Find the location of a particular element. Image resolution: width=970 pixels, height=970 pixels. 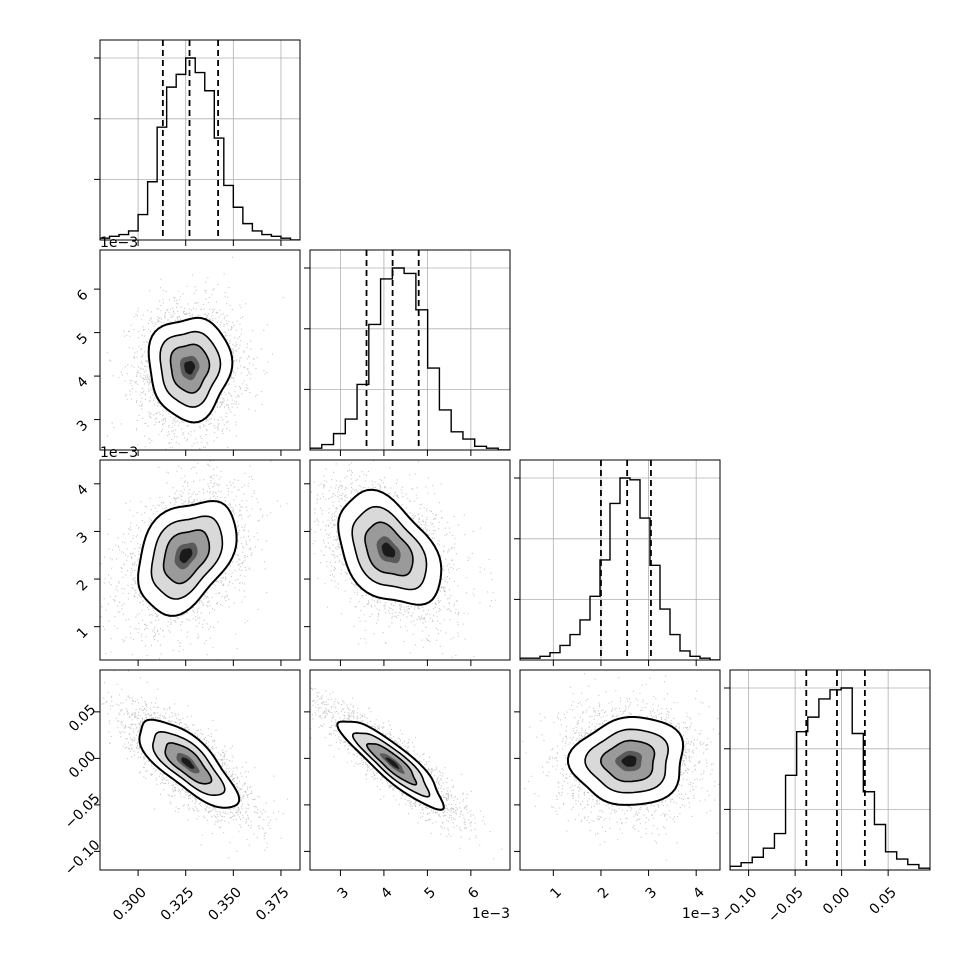

y-tick-label-3-0: −0.10 is located at coordinates (83, 858).